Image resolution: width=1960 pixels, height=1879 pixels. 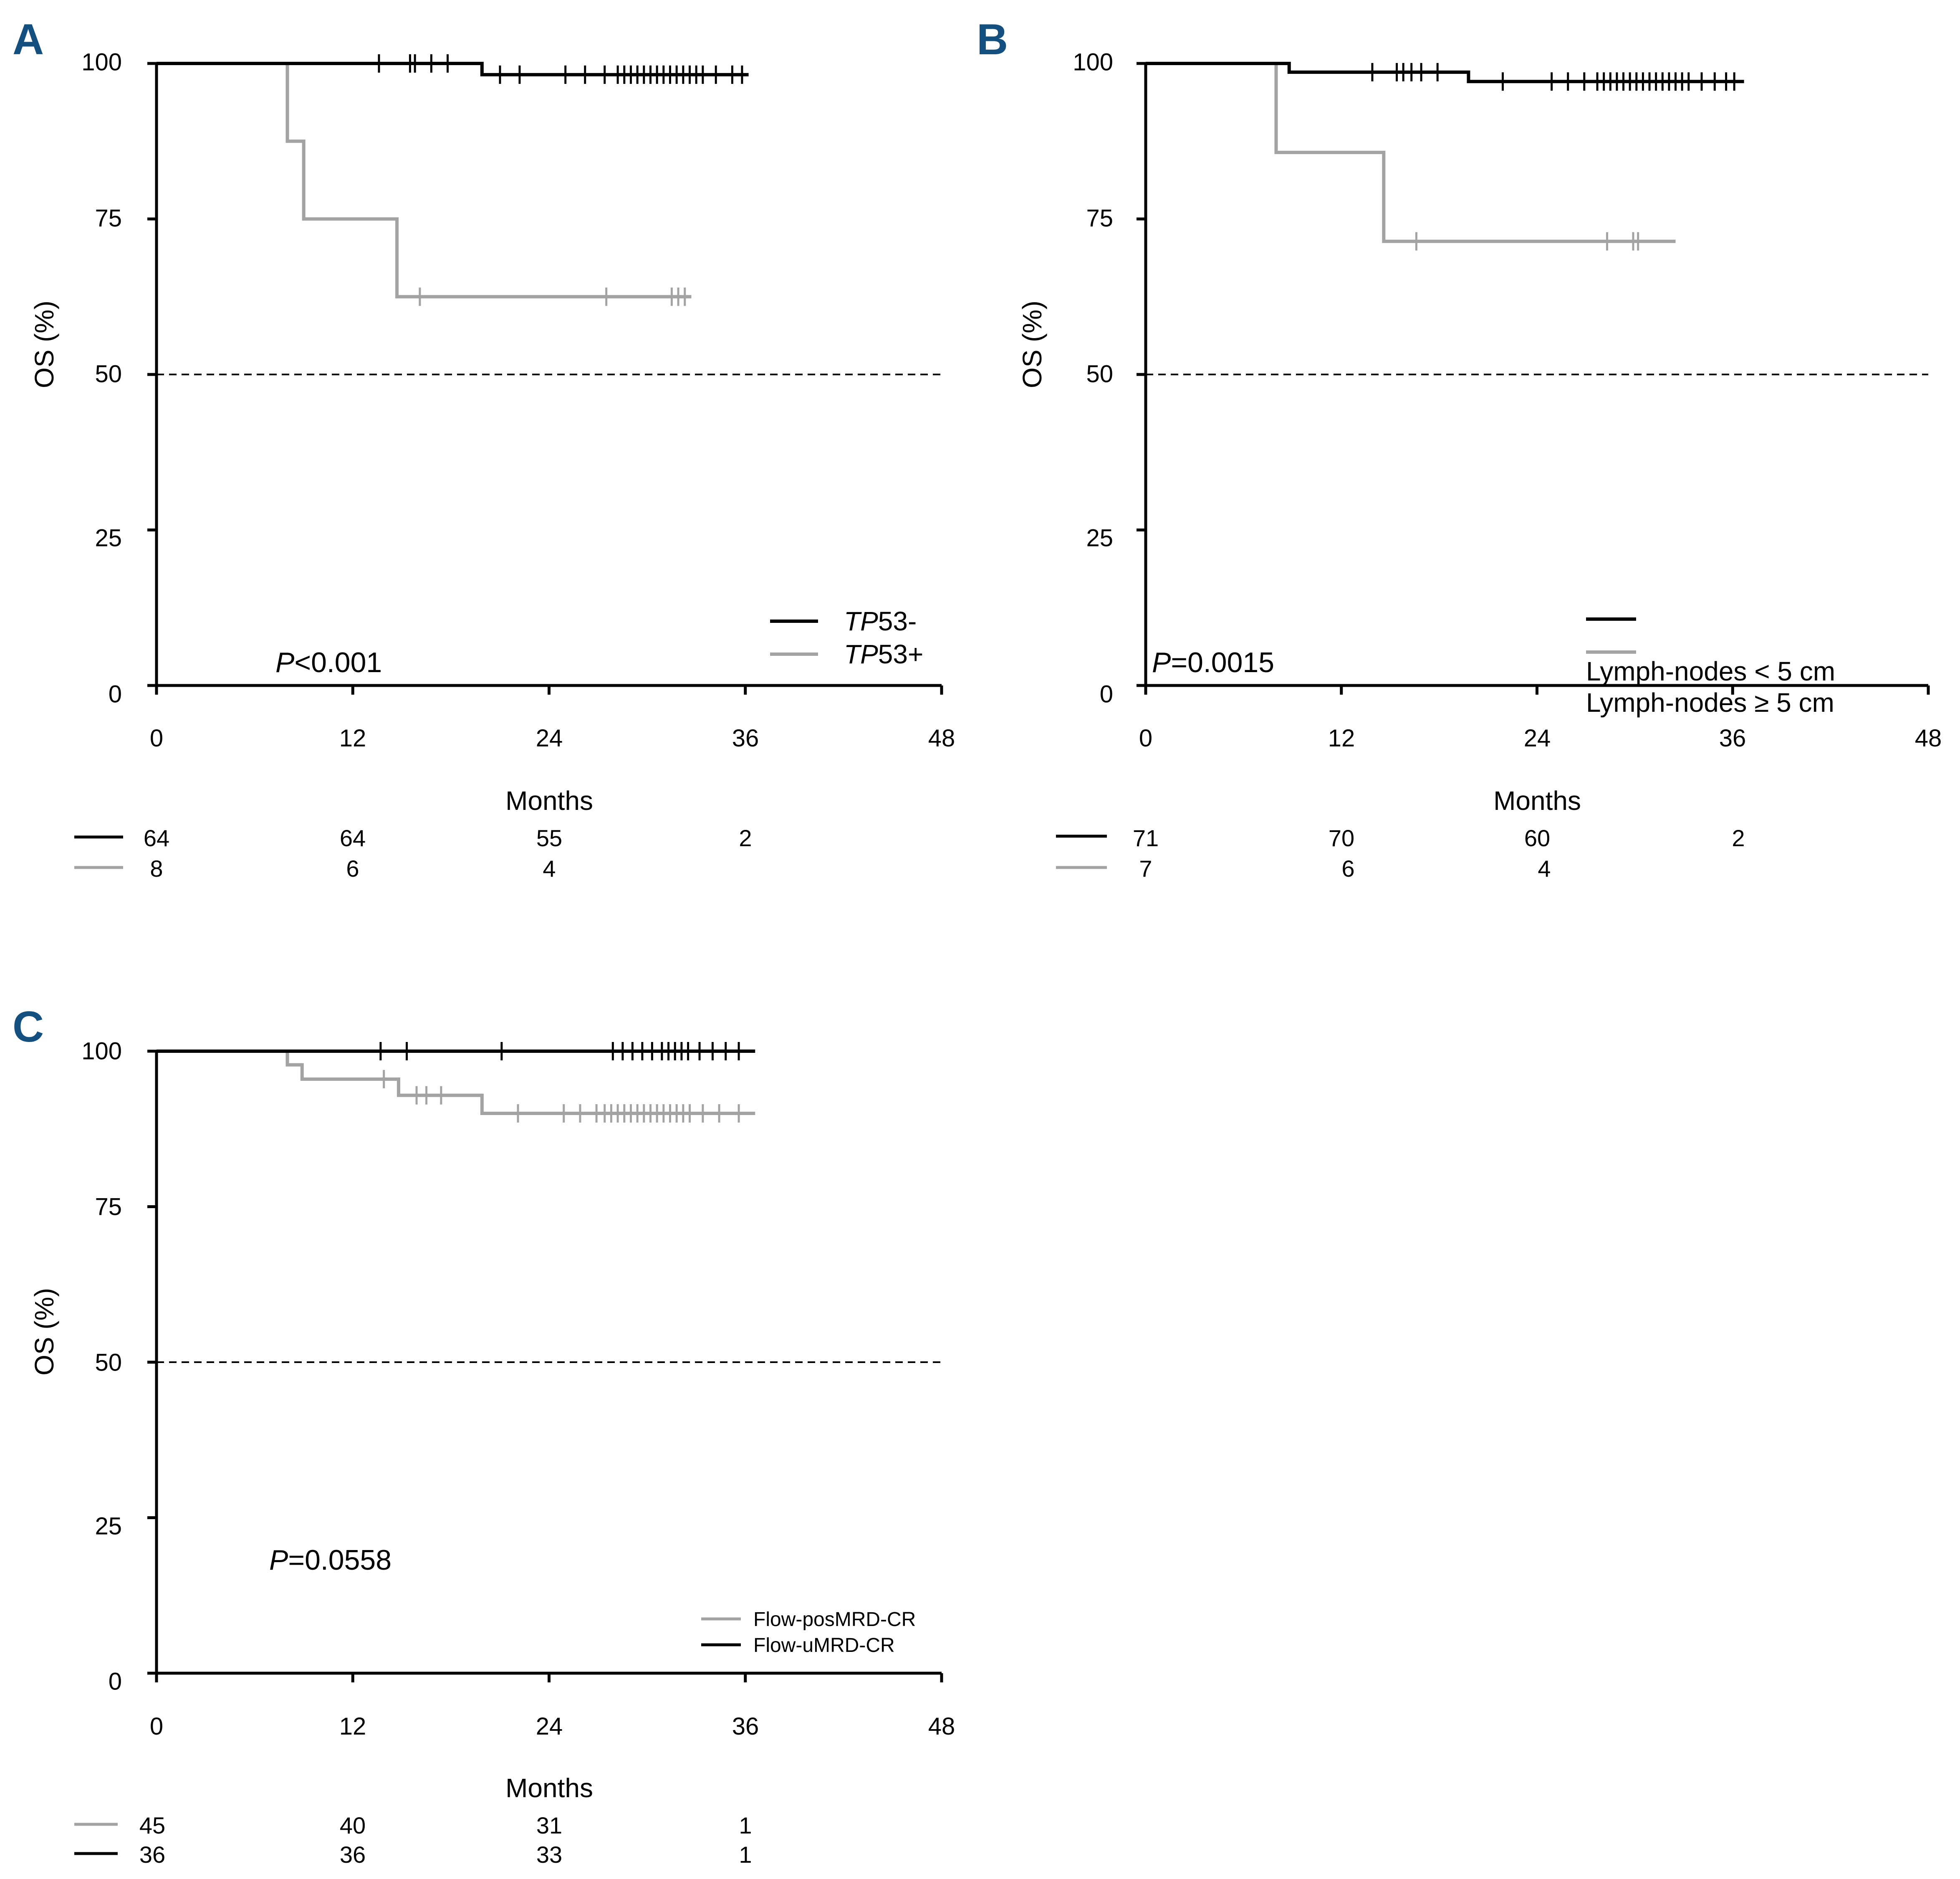 I want to click on risk-count: 70, so click(x=1341, y=838).